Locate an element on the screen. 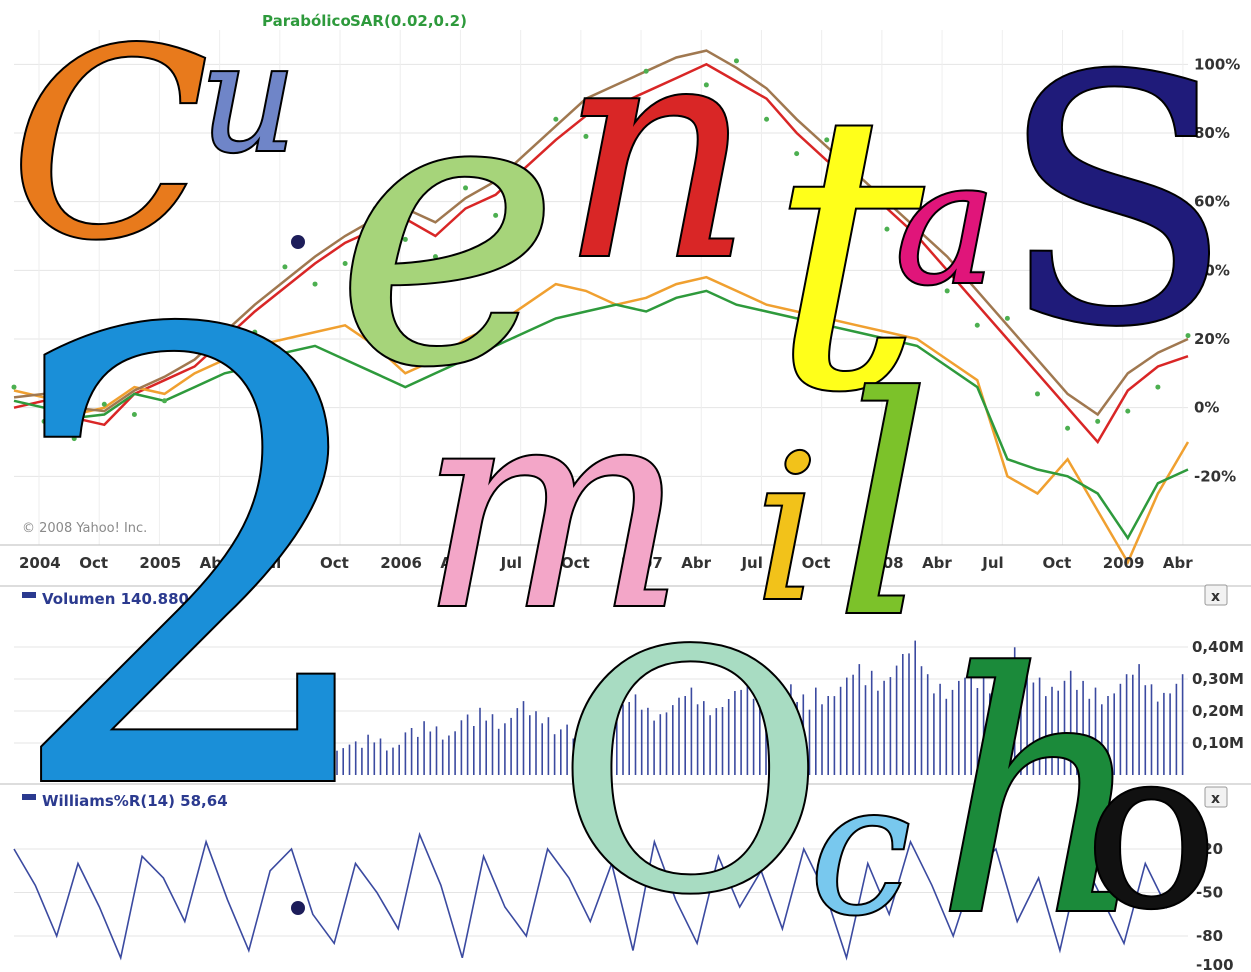  letter-h: h is located at coordinates (1041, 788).